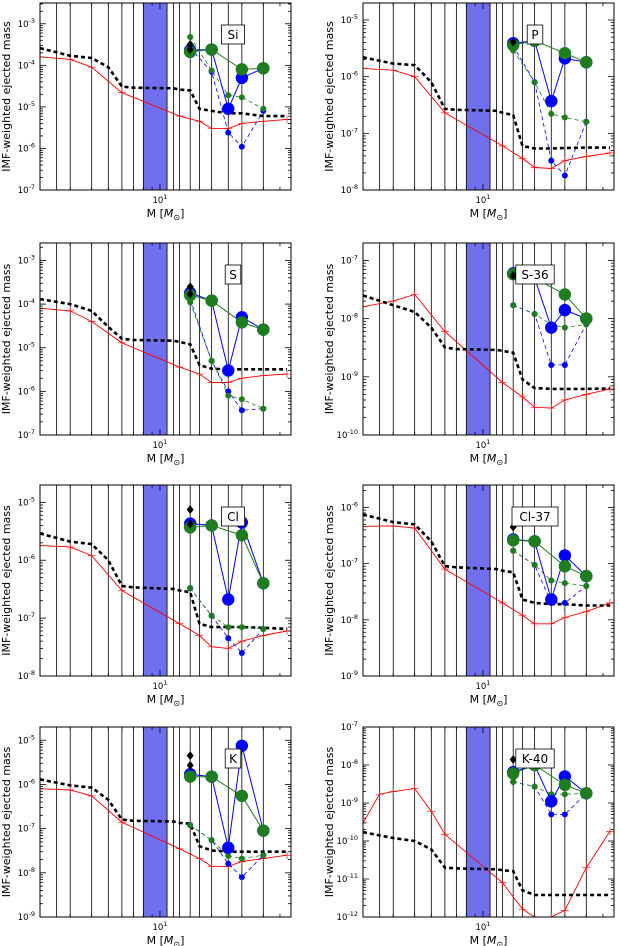 The image size is (619, 946). What do you see at coordinates (26, 872) in the screenshot?
I see `y-tick-label: 10⁻⁸` at bounding box center [26, 872].